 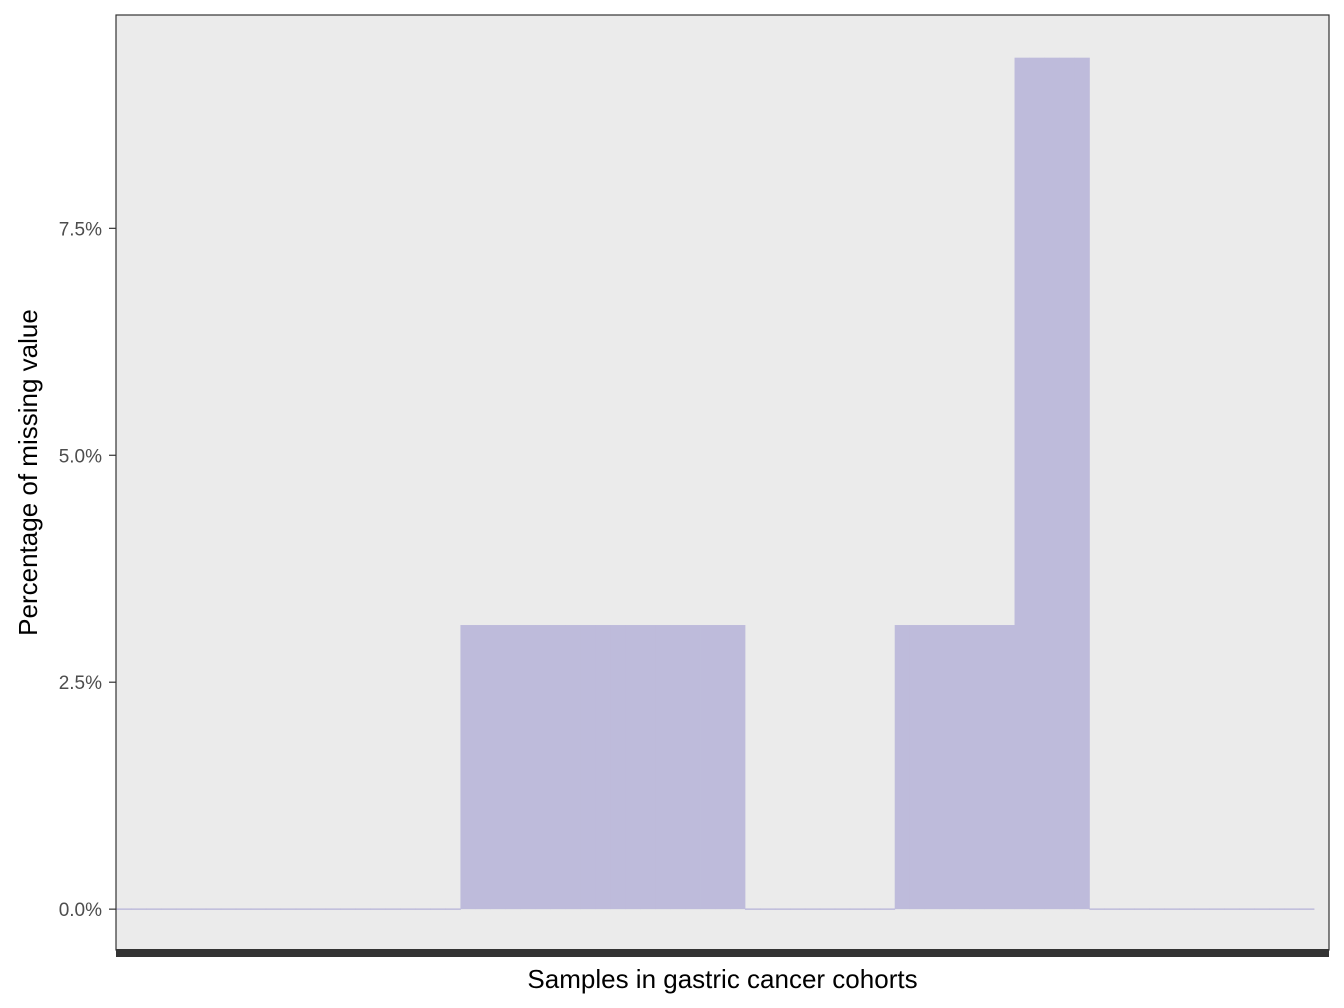 What do you see at coordinates (722, 953) in the screenshot?
I see `x-axis-line` at bounding box center [722, 953].